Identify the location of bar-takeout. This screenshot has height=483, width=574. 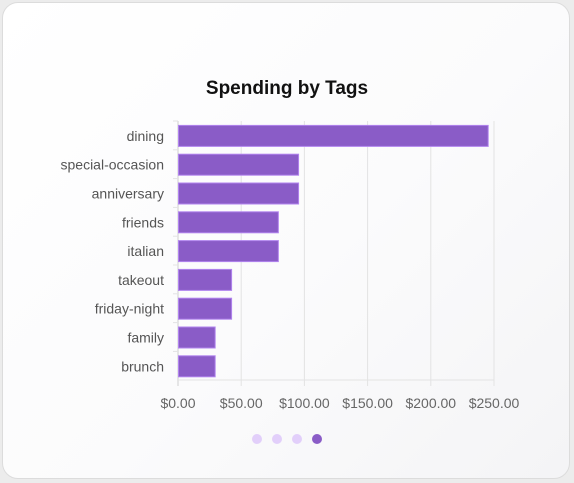
(205, 279).